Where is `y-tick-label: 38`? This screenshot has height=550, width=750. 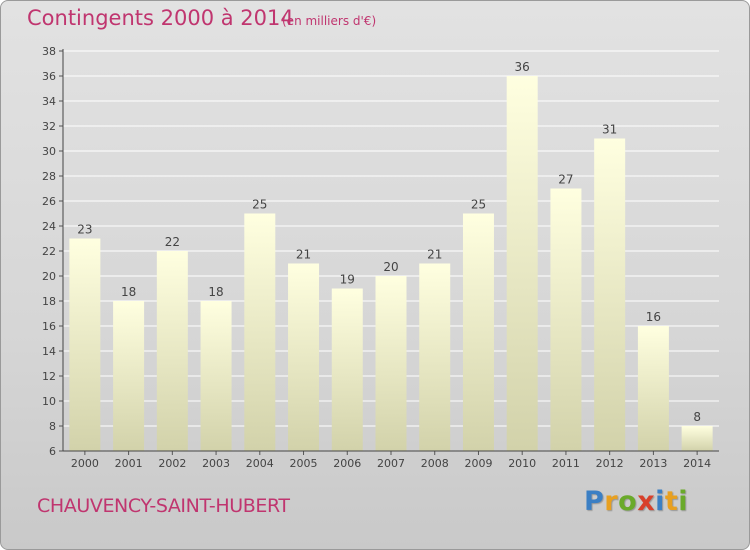
y-tick-label: 38 is located at coordinates (49, 51).